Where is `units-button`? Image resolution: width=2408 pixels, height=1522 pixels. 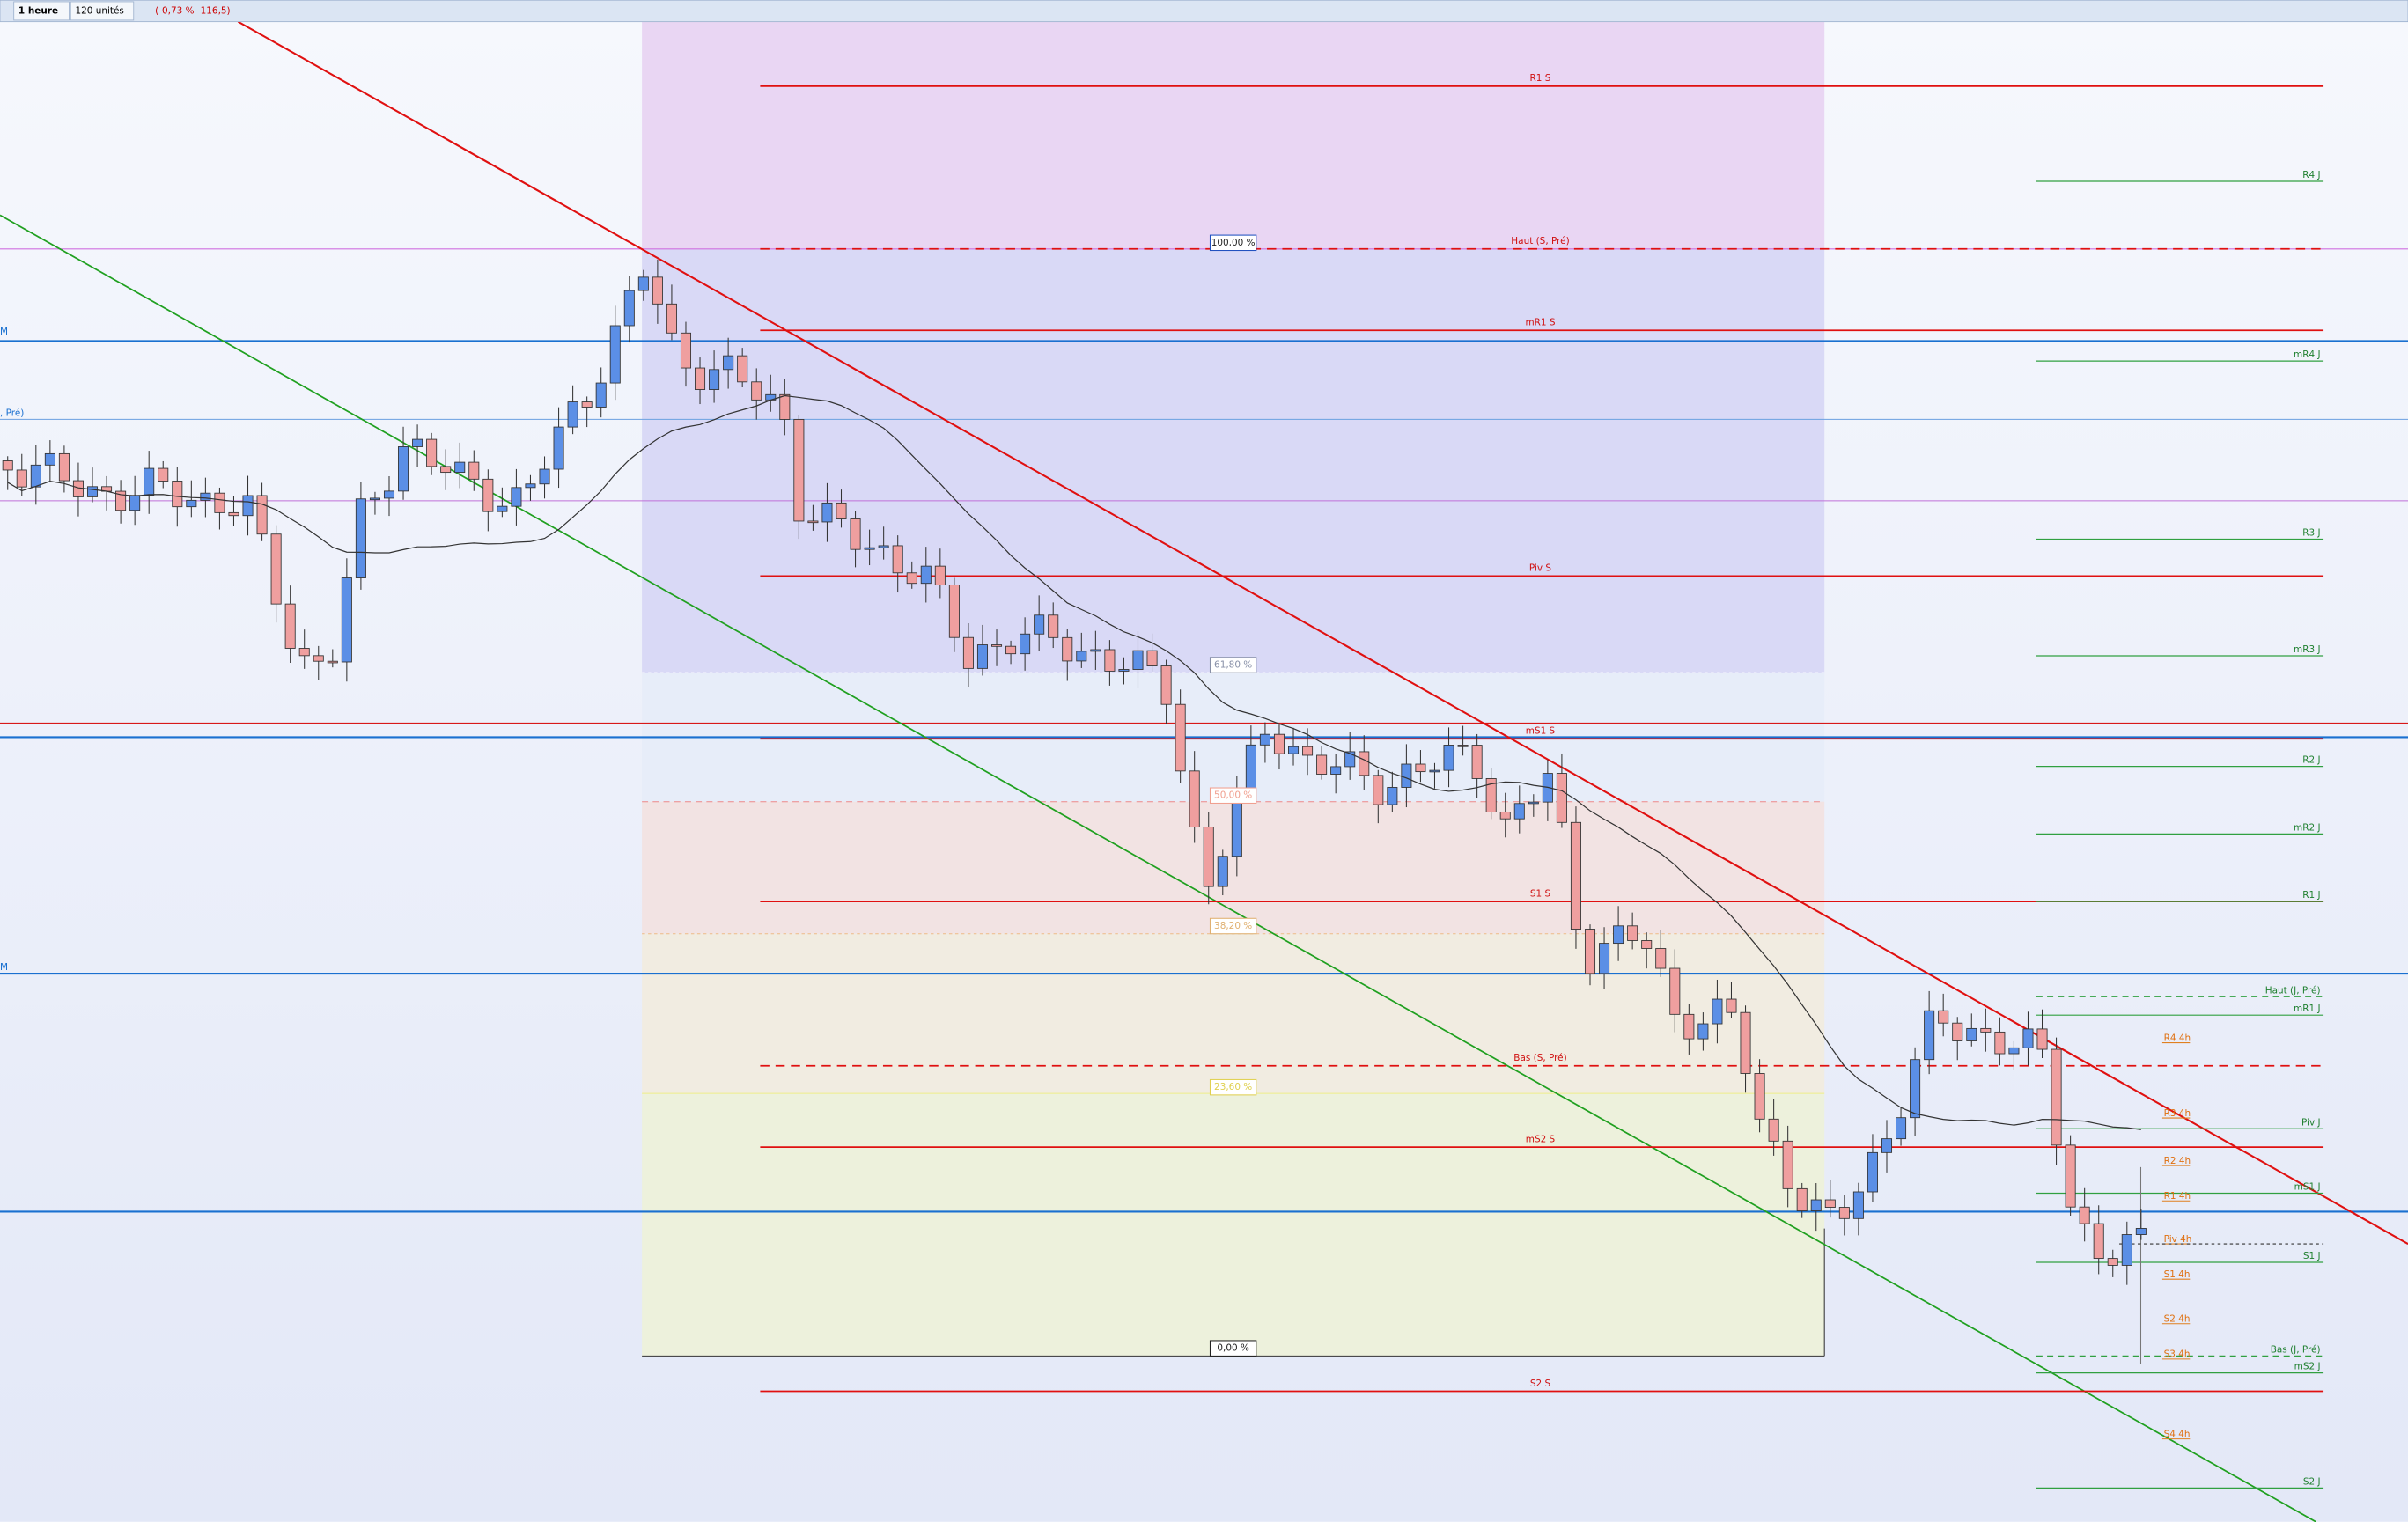
units-button is located at coordinates (102, 11).